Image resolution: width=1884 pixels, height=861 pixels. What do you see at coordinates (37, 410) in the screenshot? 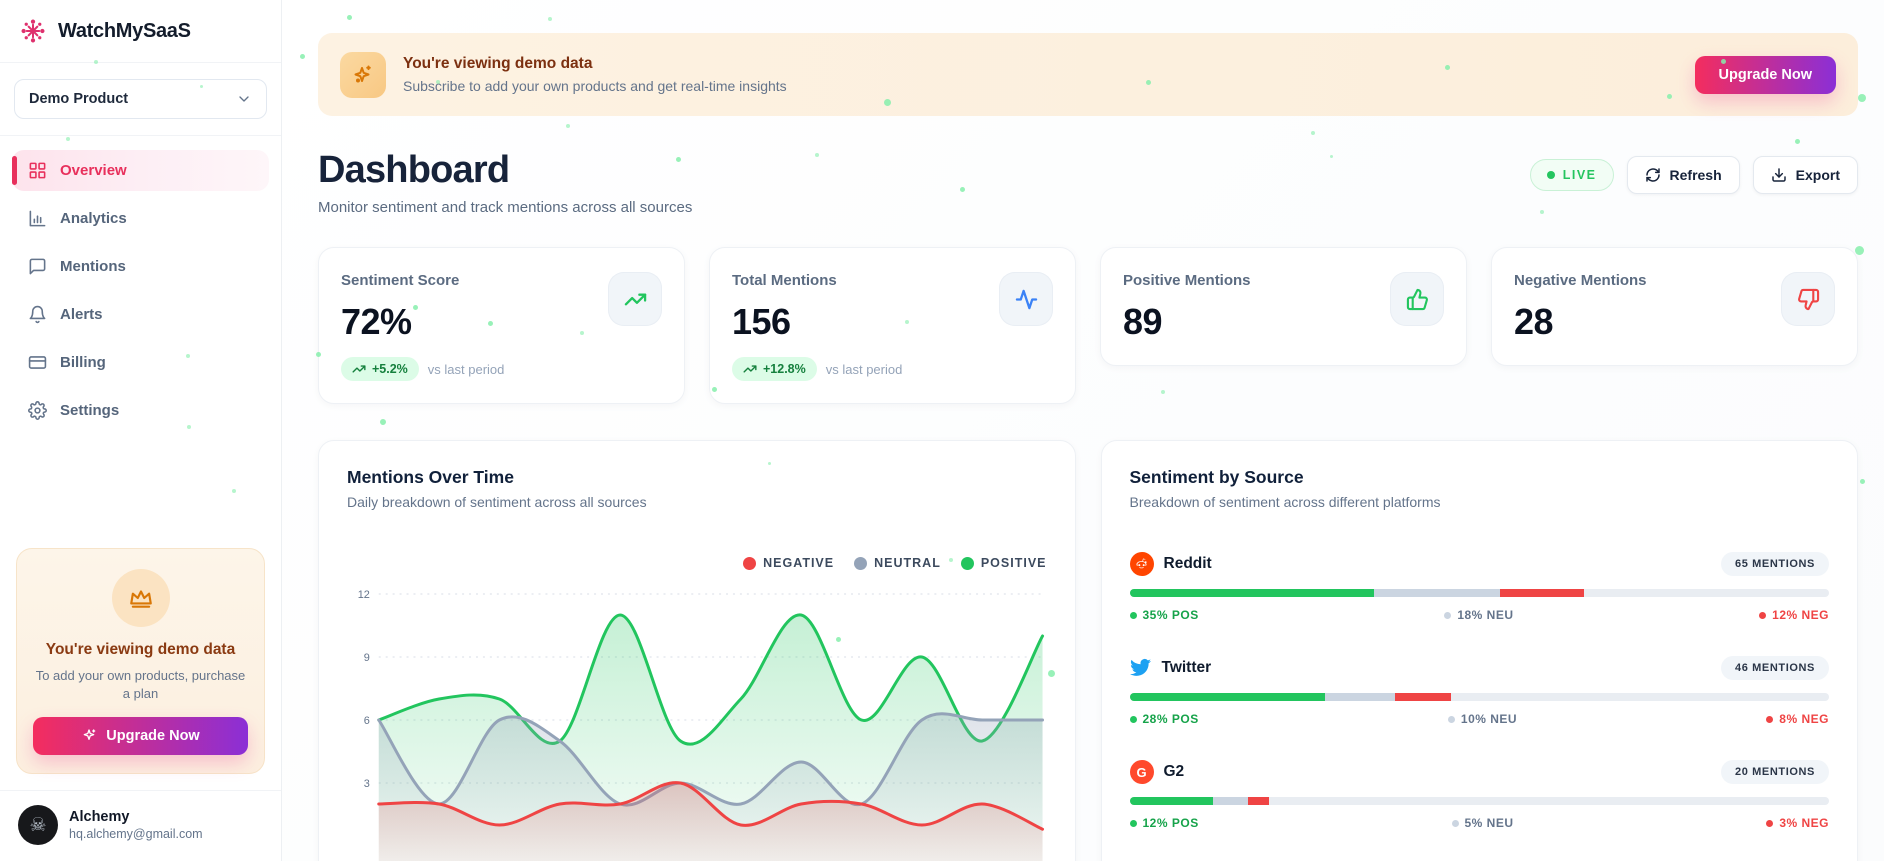
I see `gear-icon` at bounding box center [37, 410].